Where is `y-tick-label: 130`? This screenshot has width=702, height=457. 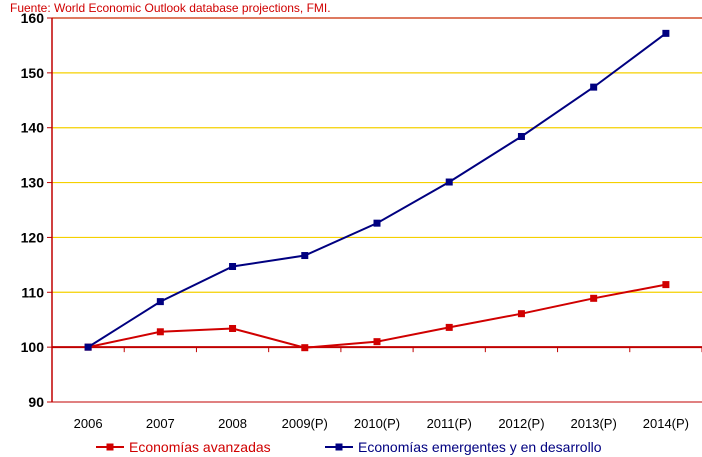 y-tick-label: 130 is located at coordinates (33, 183).